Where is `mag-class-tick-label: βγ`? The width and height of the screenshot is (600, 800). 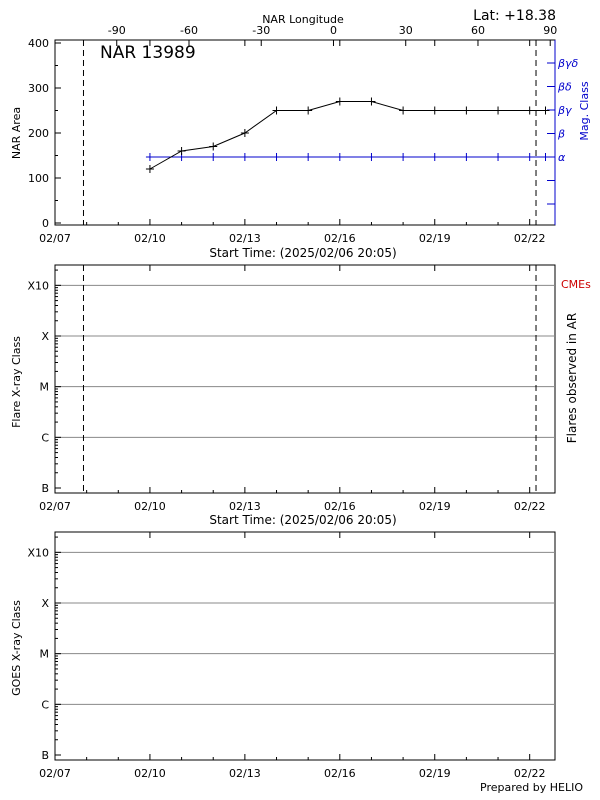
mag-class-tick-label: βγ is located at coordinates (564, 110).